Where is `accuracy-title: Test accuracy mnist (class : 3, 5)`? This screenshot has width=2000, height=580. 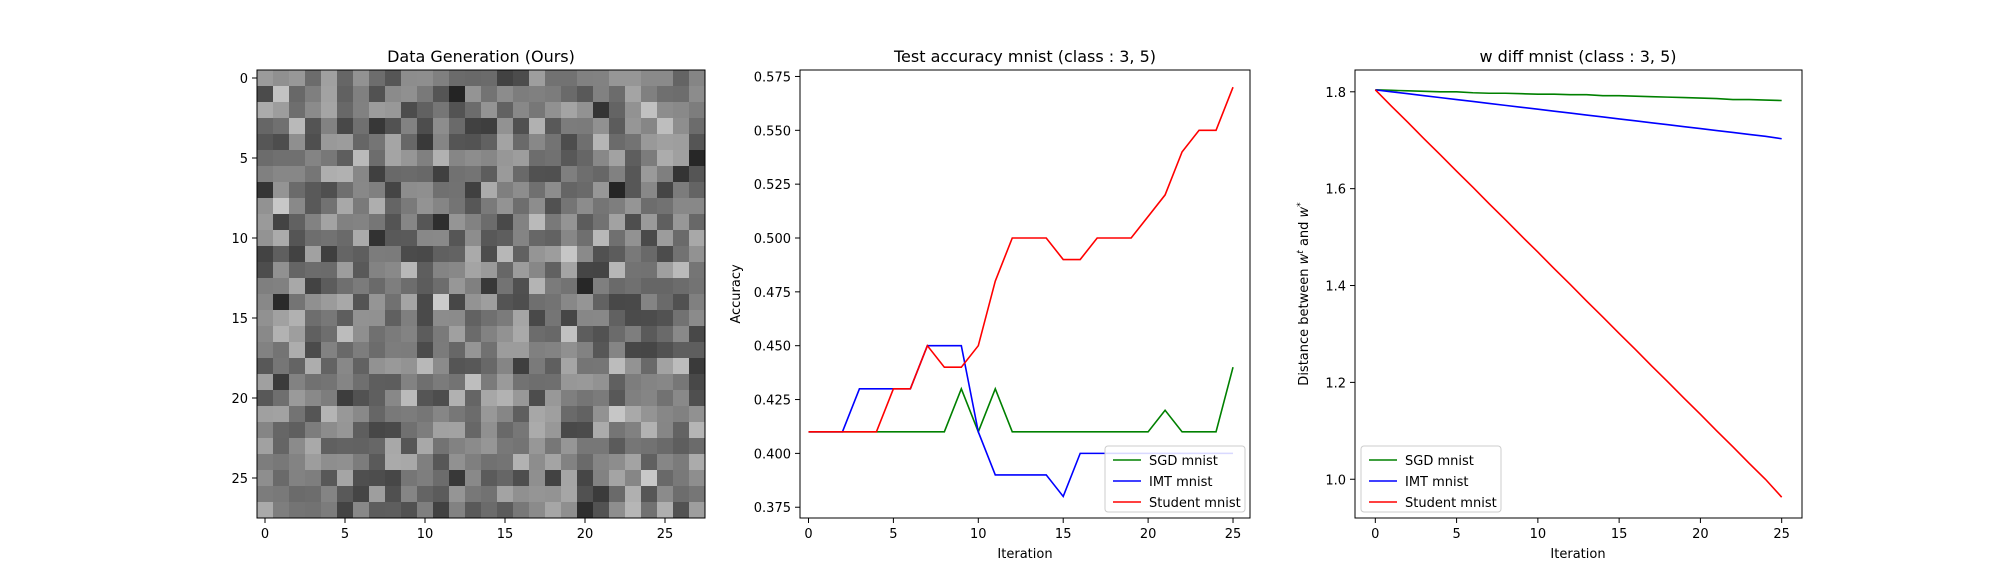 accuracy-title: Test accuracy mnist (class : 3, 5) is located at coordinates (1024, 56).